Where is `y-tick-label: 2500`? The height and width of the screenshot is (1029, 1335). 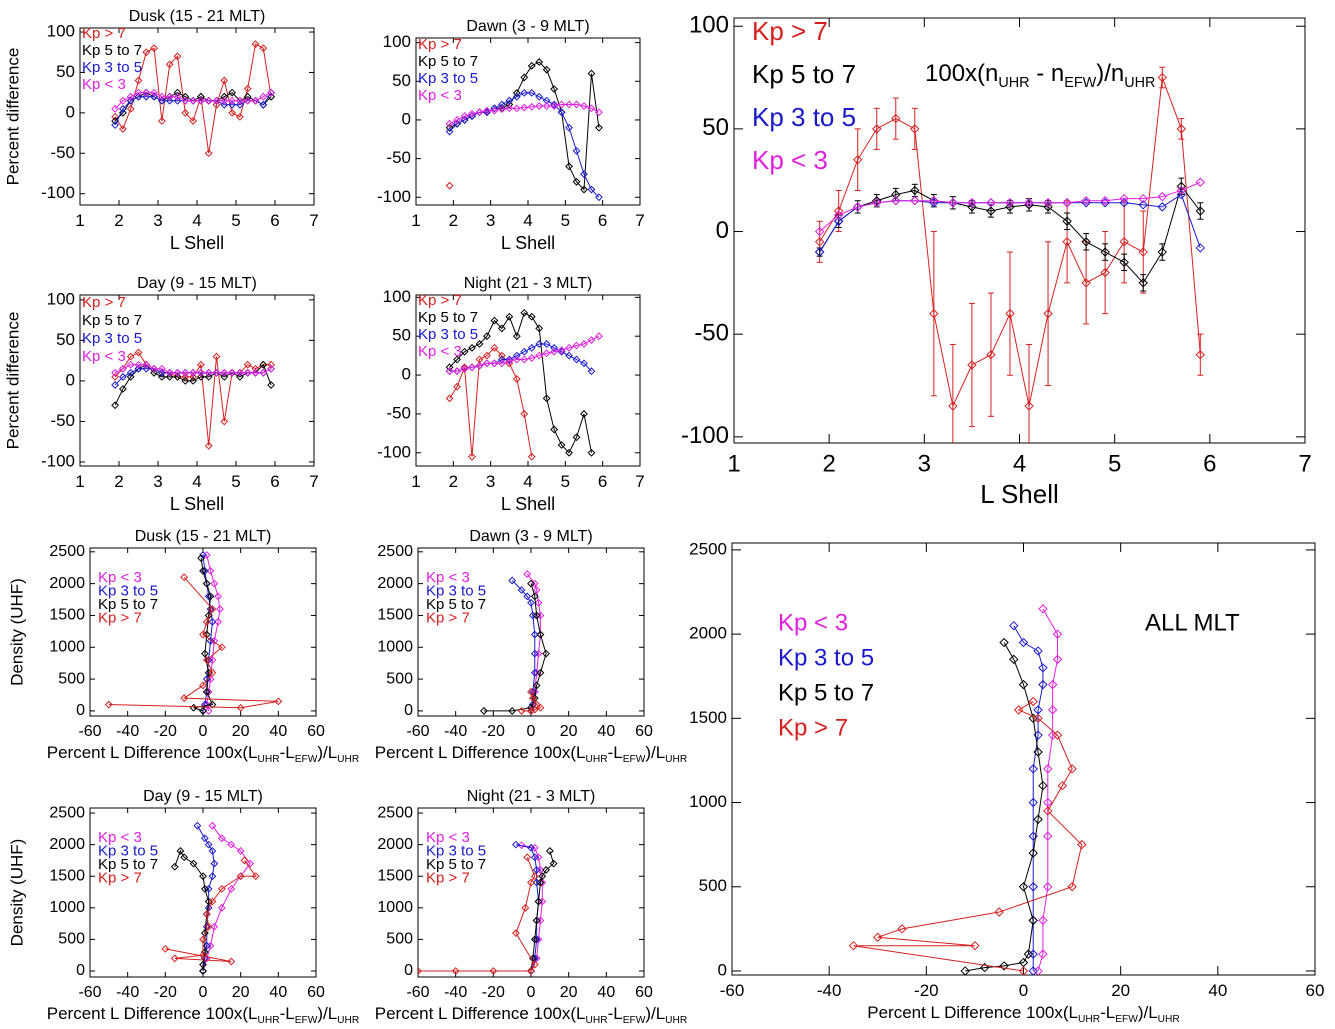
y-tick-label: 2500 is located at coordinates (708, 548).